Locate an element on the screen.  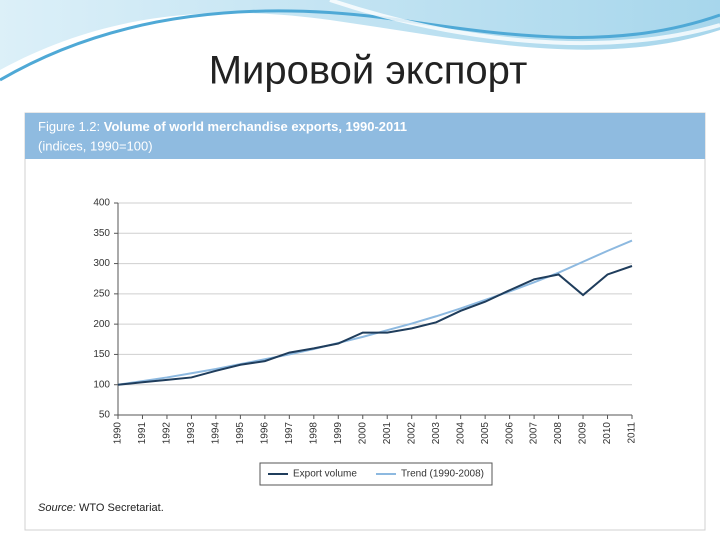
y-tick-label: 350 is located at coordinates (101, 233).